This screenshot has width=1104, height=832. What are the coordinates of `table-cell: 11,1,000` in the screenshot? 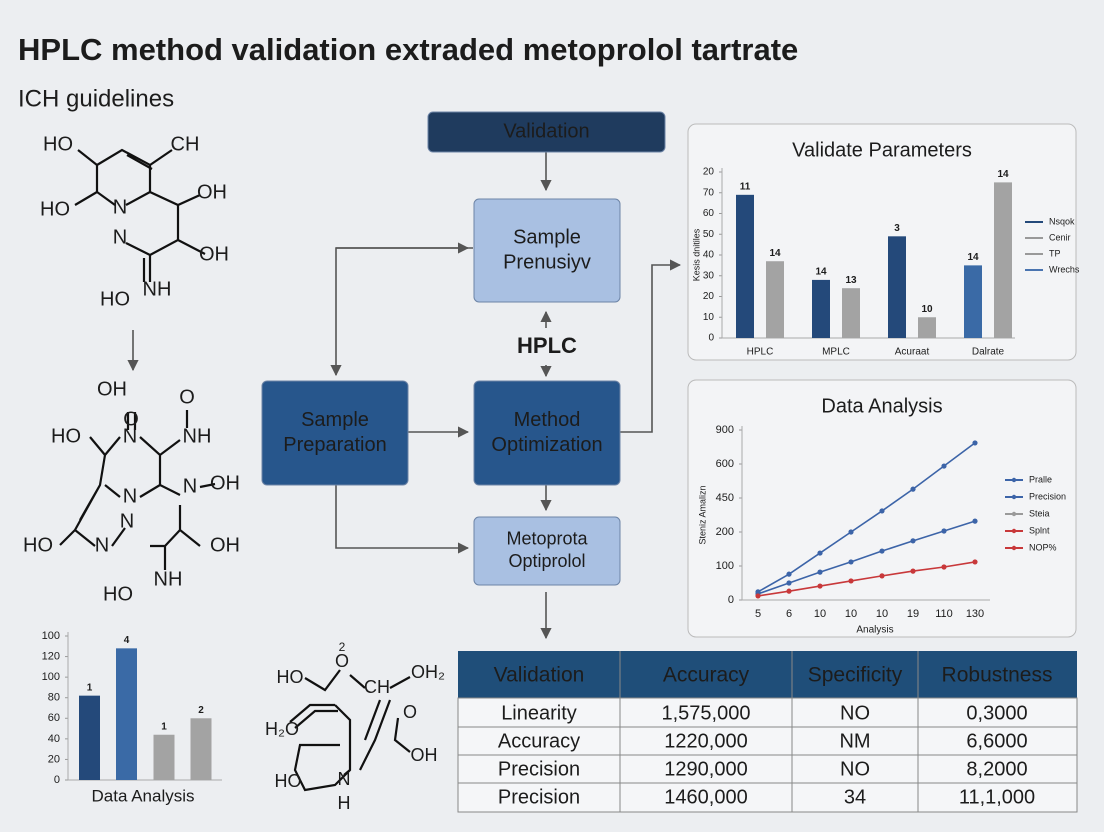 It's located at (997, 797).